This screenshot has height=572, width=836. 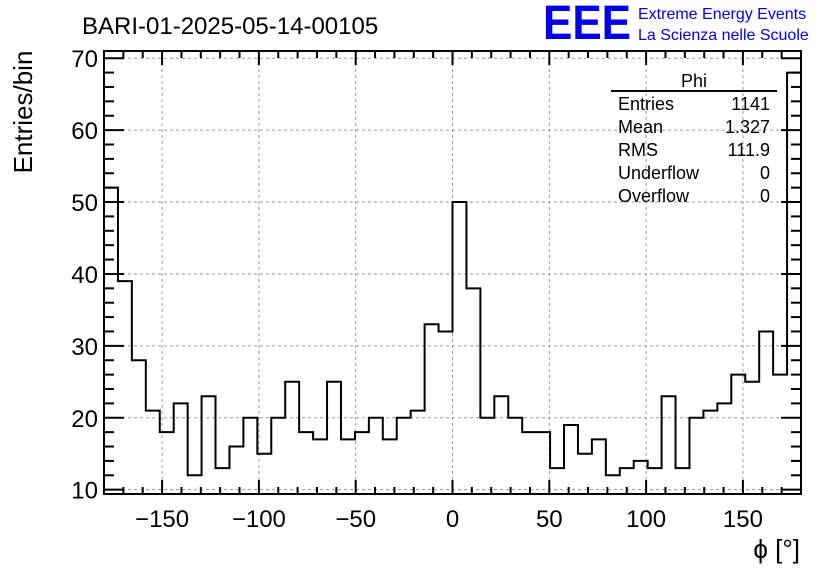 I want to click on x-tick-label: 0, so click(x=452, y=519).